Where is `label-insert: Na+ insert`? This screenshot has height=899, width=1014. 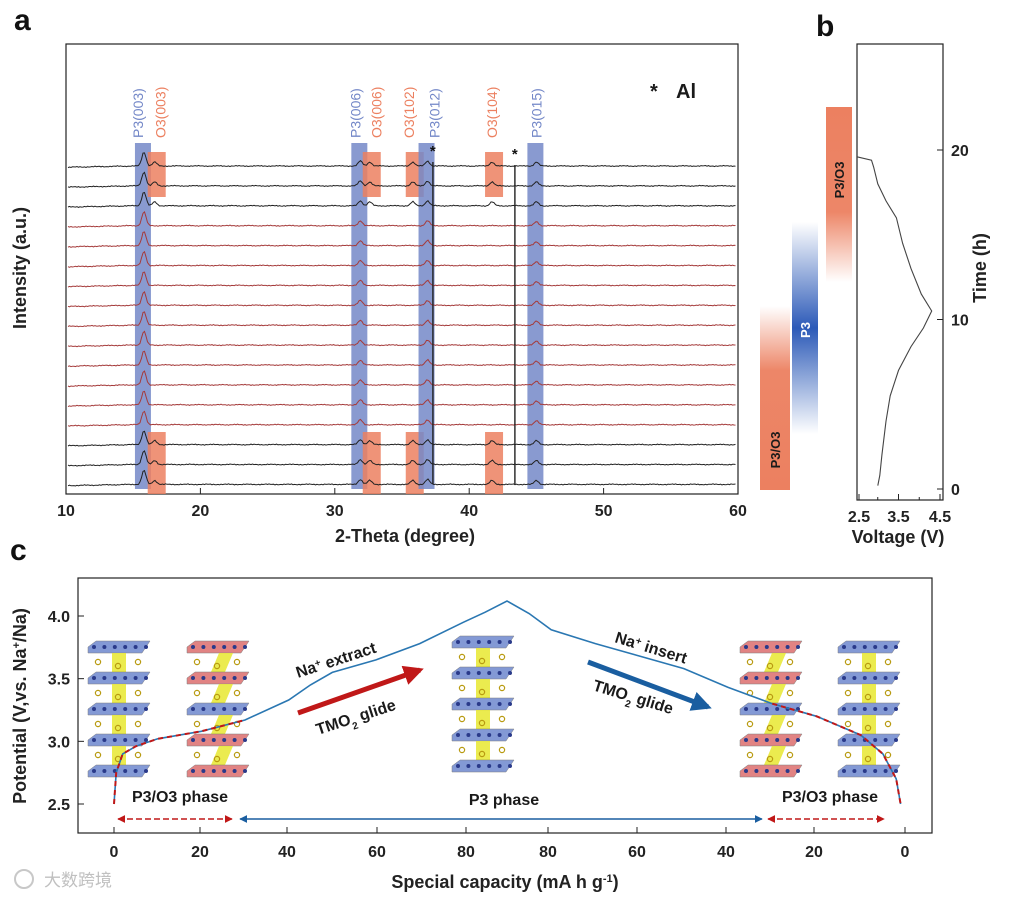
label-insert: Na+ insert is located at coordinates (651, 648).